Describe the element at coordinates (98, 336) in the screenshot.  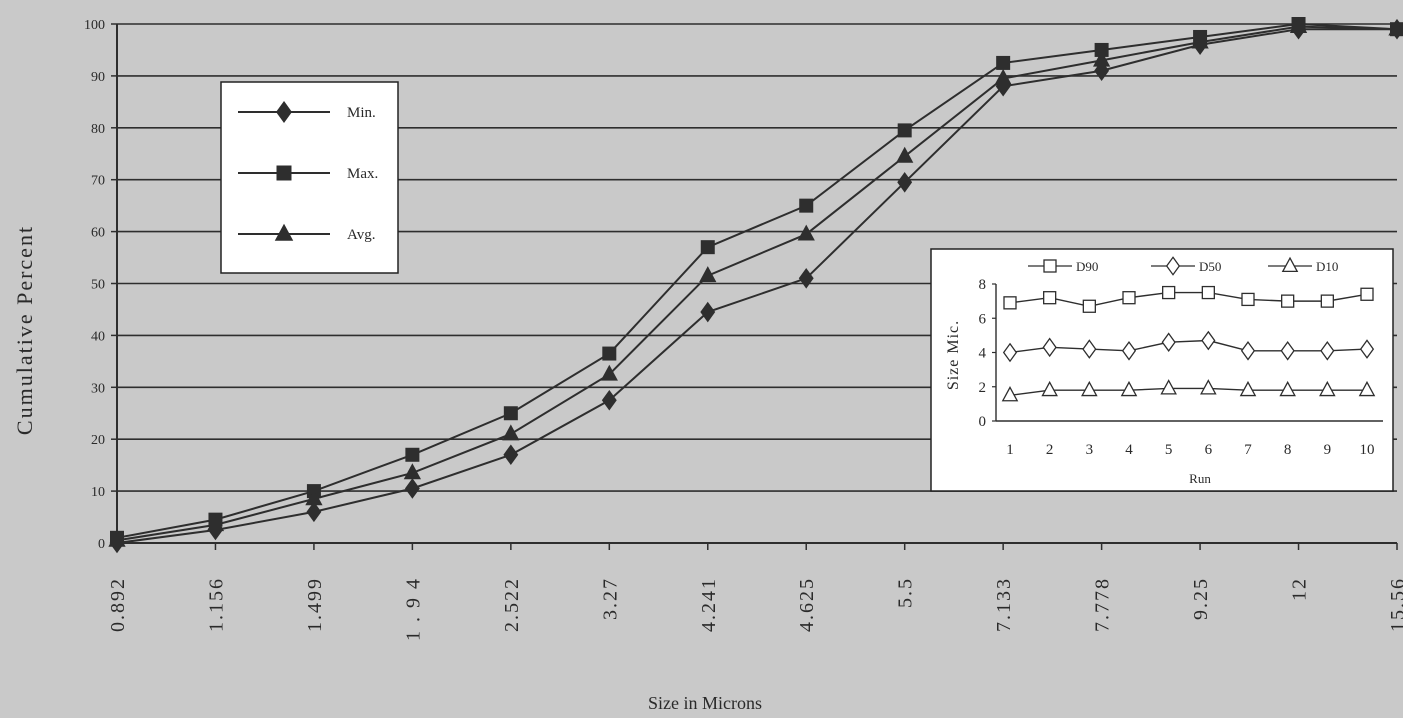
I see `y-tick-label-40: 40` at that location.